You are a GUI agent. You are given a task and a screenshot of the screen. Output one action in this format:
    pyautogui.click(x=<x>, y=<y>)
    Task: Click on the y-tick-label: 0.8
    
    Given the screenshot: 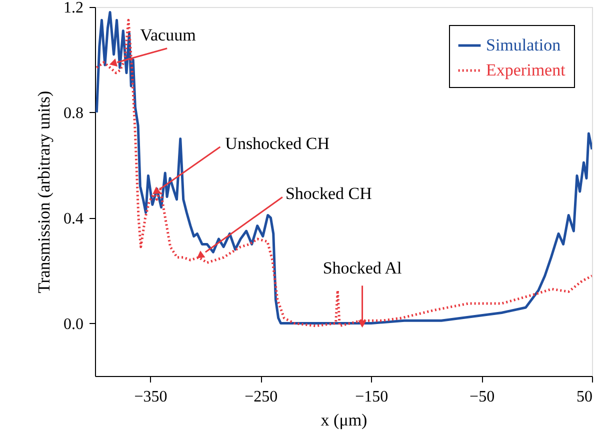 What is the action you would take?
    pyautogui.click(x=74, y=113)
    